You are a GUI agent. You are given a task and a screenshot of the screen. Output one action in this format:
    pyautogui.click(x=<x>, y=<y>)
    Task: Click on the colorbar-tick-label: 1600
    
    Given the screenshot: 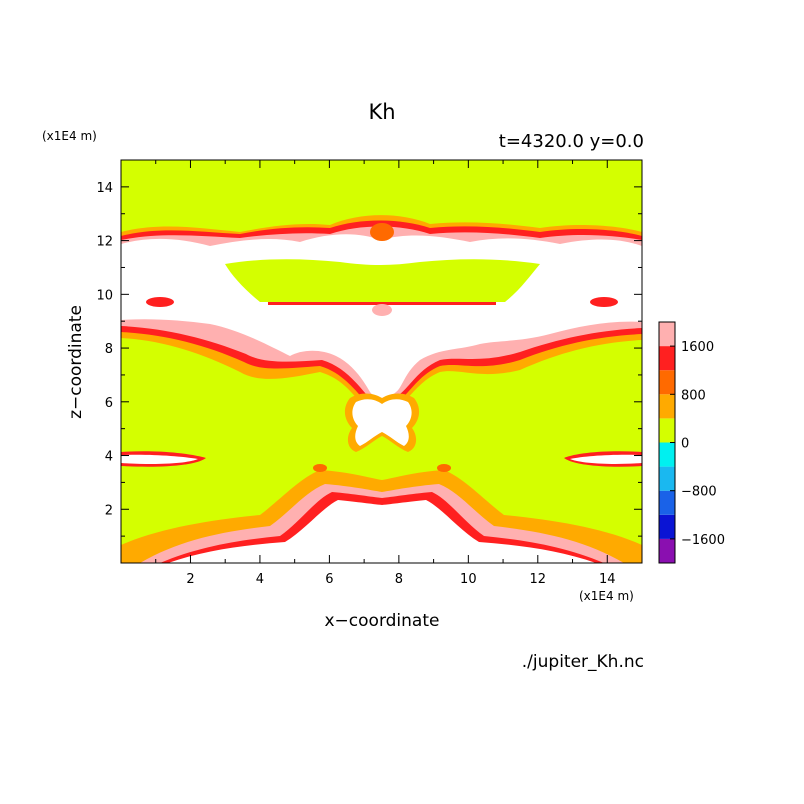 What is the action you would take?
    pyautogui.click(x=697, y=347)
    